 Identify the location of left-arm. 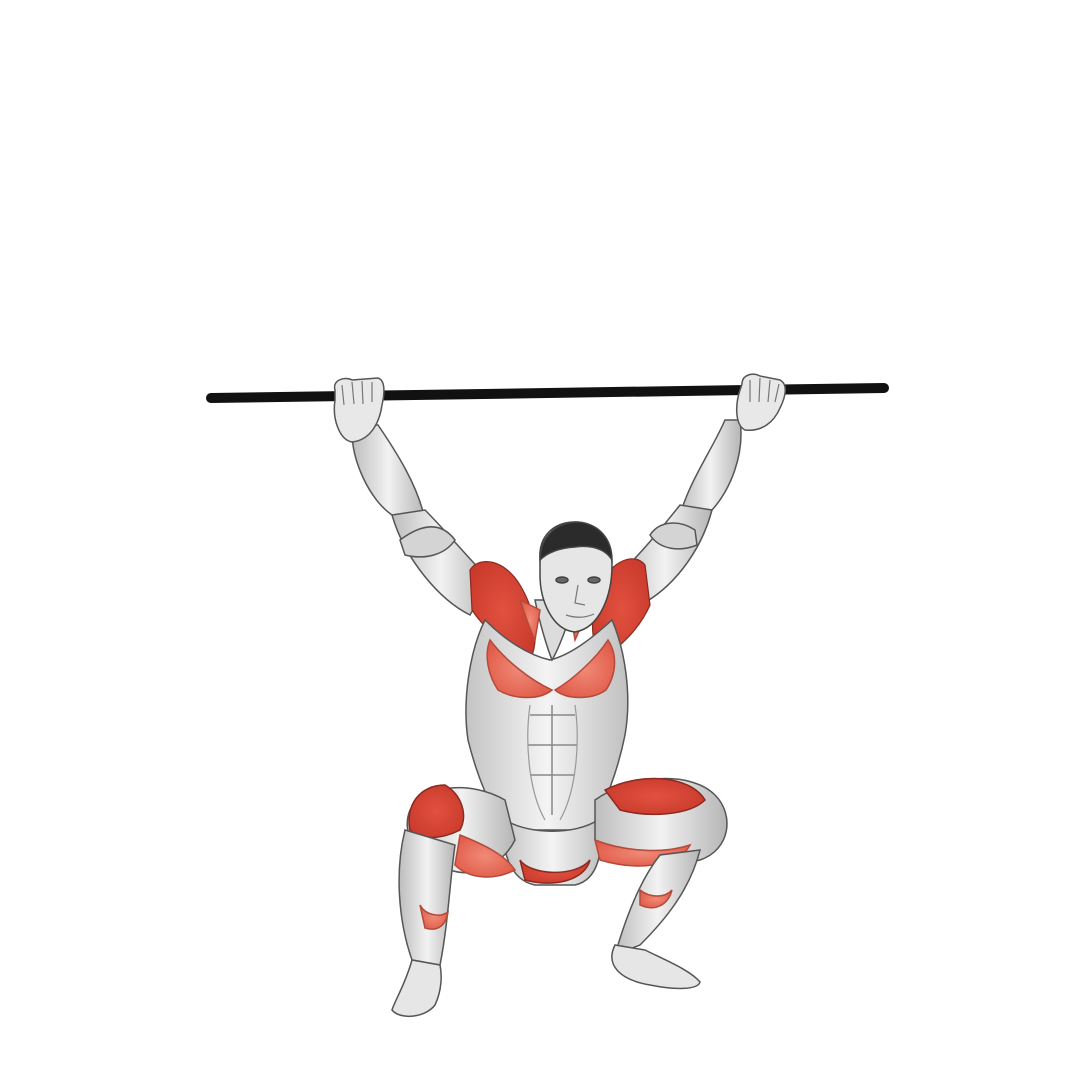
(412, 496).